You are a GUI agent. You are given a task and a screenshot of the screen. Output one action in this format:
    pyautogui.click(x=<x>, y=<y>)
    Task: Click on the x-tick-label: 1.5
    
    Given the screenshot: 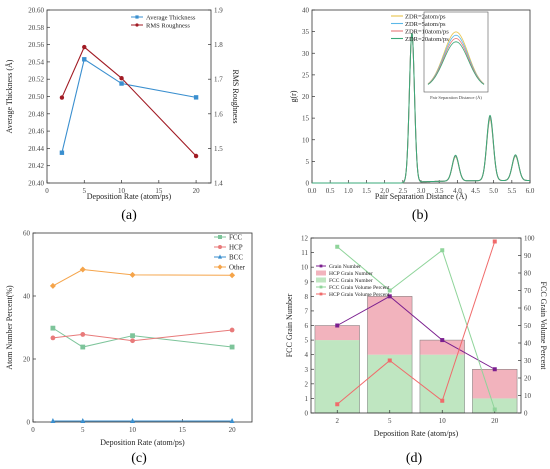 What is the action you would take?
    pyautogui.click(x=366, y=191)
    